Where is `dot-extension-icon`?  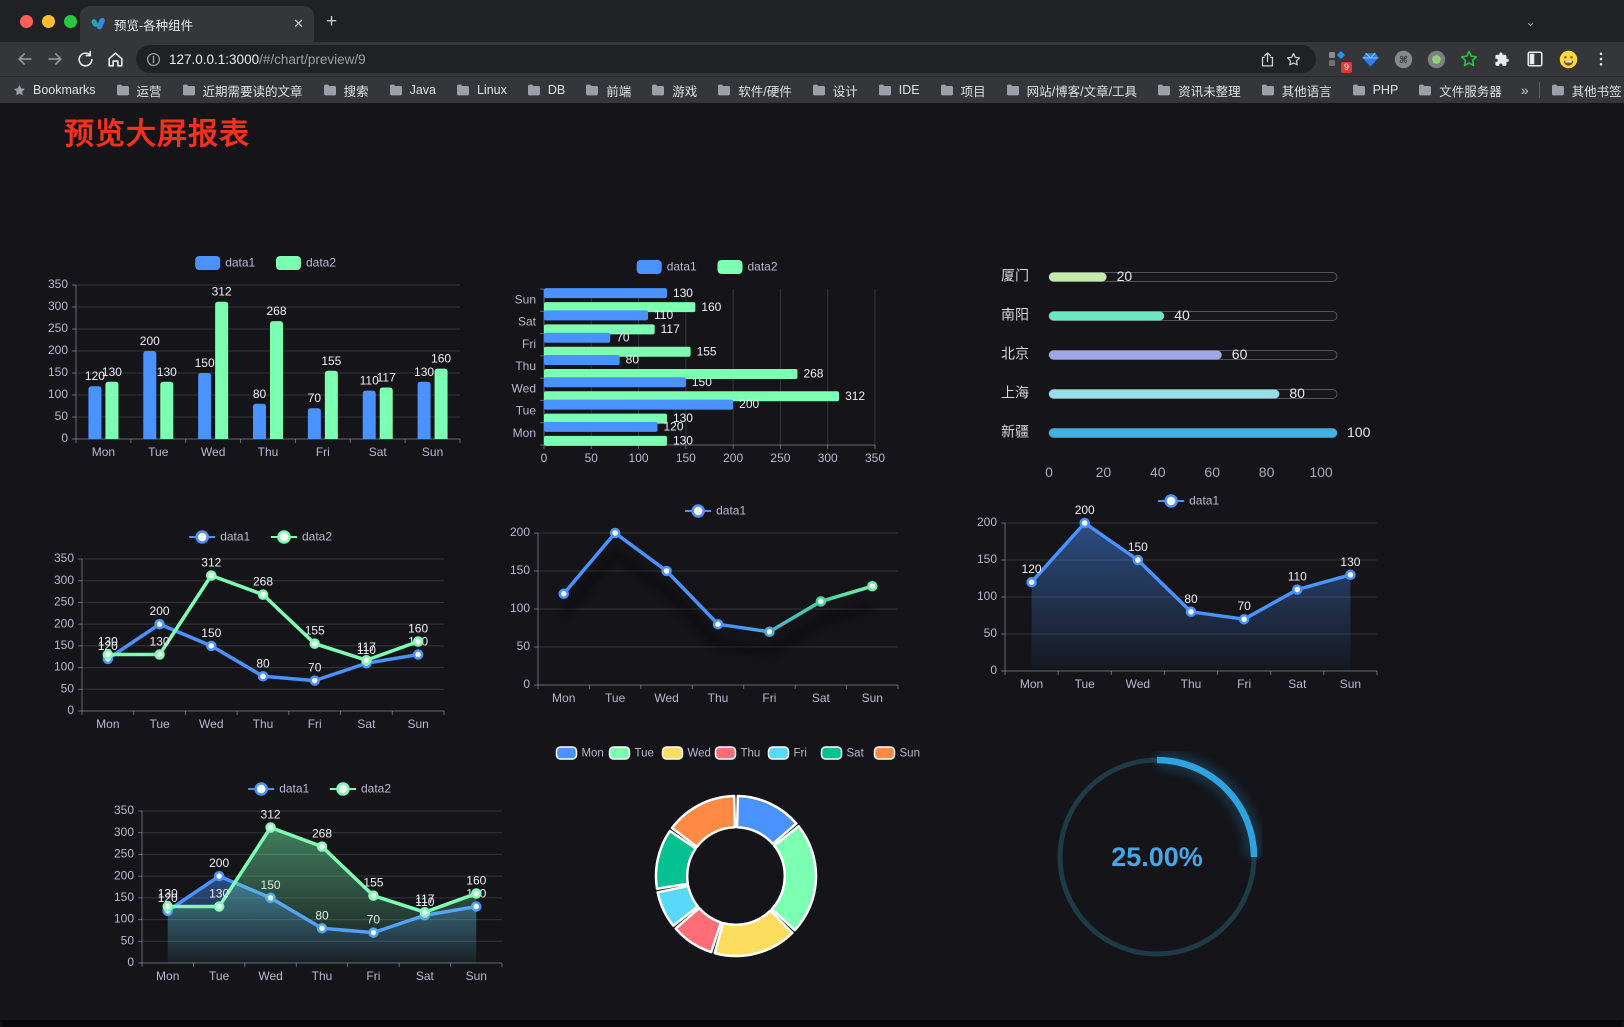
dot-extension-icon is located at coordinates (1436, 59).